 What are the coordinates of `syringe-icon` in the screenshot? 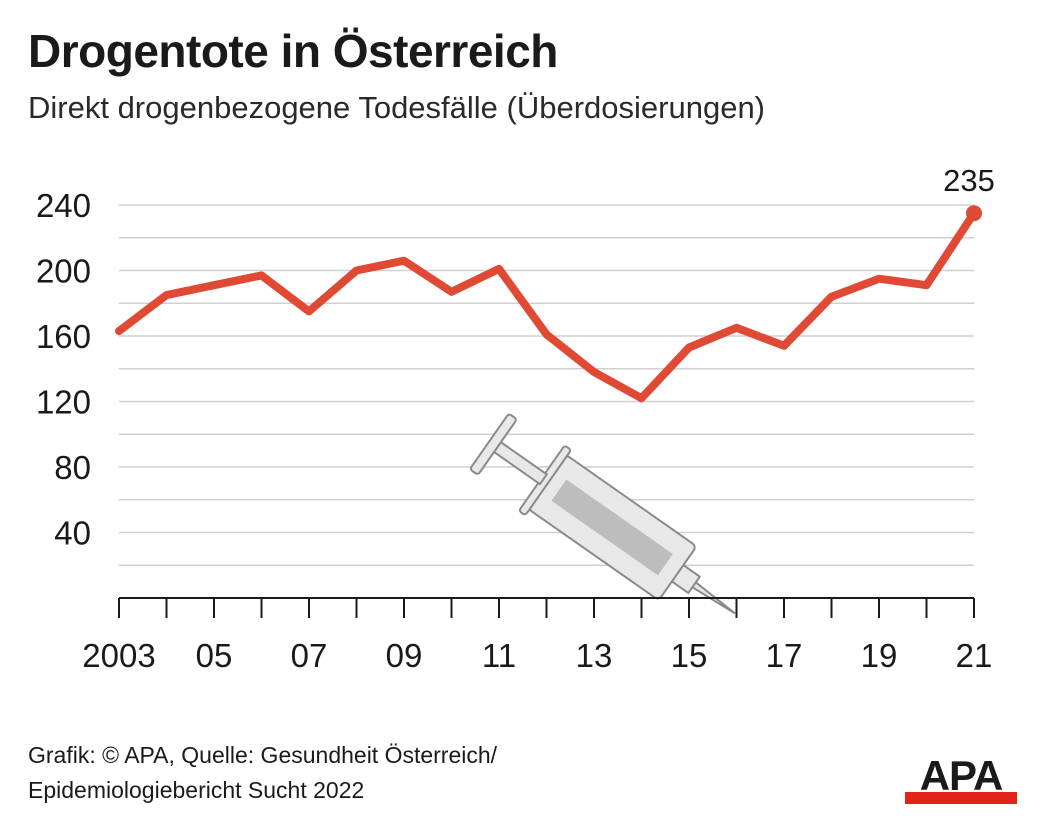 It's located at (602, 514).